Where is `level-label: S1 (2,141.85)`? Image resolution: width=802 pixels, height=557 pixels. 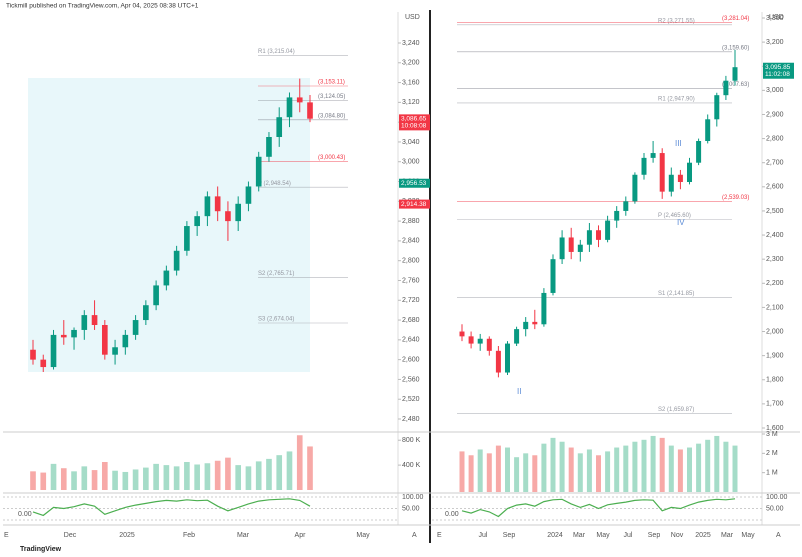 level-label: S1 (2,141.85) is located at coordinates (676, 294).